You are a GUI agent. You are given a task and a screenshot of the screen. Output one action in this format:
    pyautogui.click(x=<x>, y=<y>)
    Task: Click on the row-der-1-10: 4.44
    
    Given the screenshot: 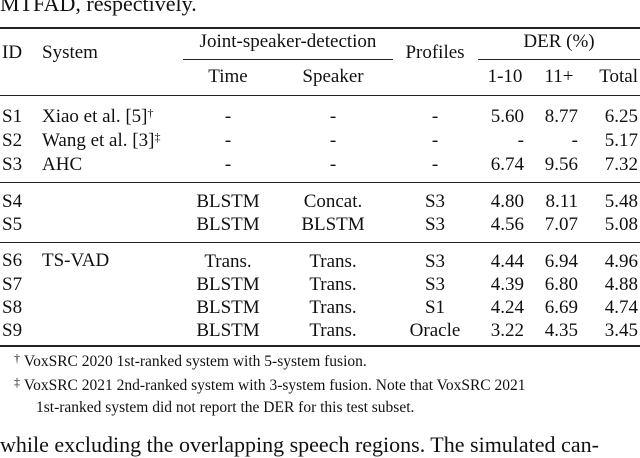 What is the action you would take?
    pyautogui.click(x=507, y=261)
    